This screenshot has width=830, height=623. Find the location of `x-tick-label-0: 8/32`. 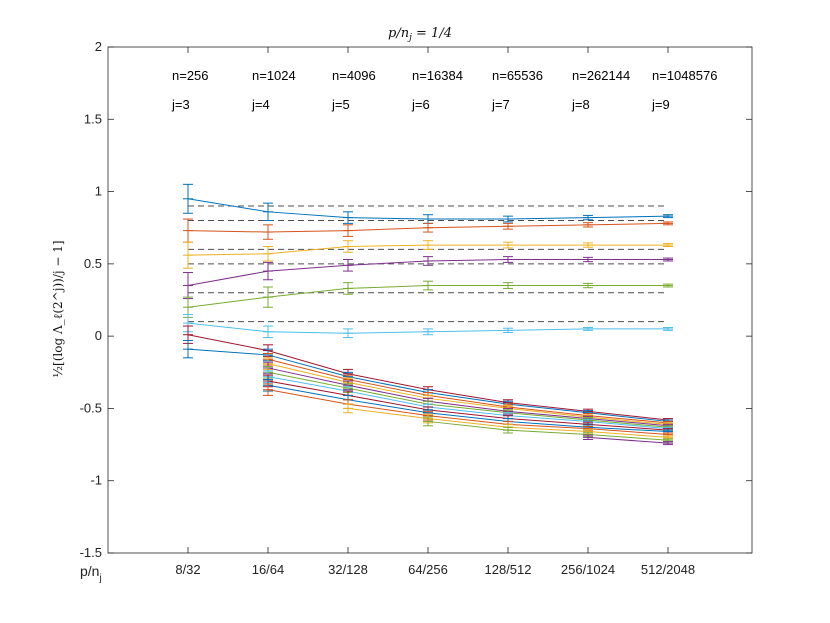

x-tick-label-0: 8/32 is located at coordinates (187, 569).